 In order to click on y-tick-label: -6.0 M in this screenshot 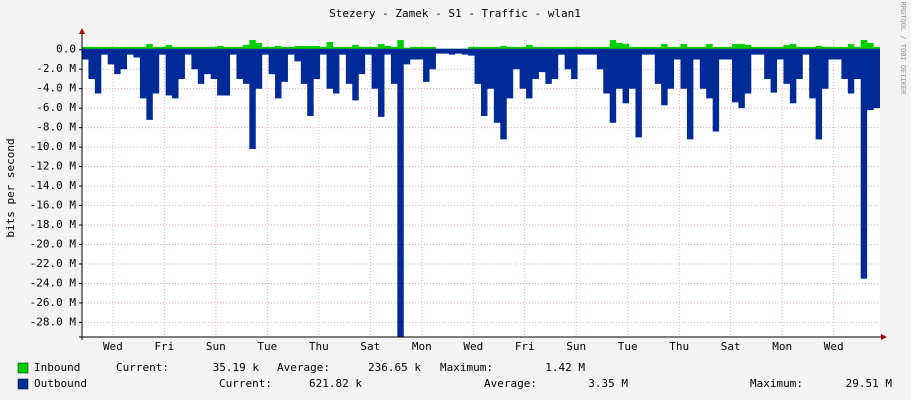, I will do `click(56, 107)`.